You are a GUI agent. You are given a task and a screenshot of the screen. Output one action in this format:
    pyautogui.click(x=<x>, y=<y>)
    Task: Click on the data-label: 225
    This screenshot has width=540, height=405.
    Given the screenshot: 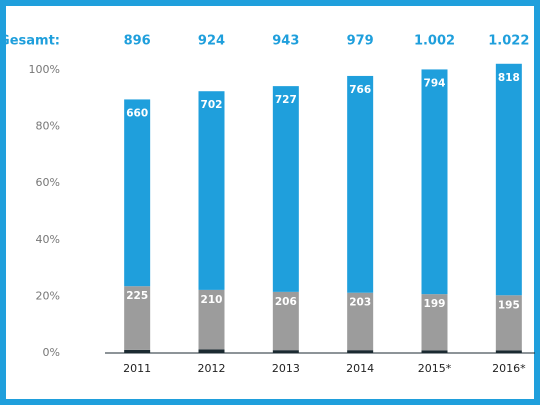 What is the action you would take?
    pyautogui.click(x=137, y=296)
    